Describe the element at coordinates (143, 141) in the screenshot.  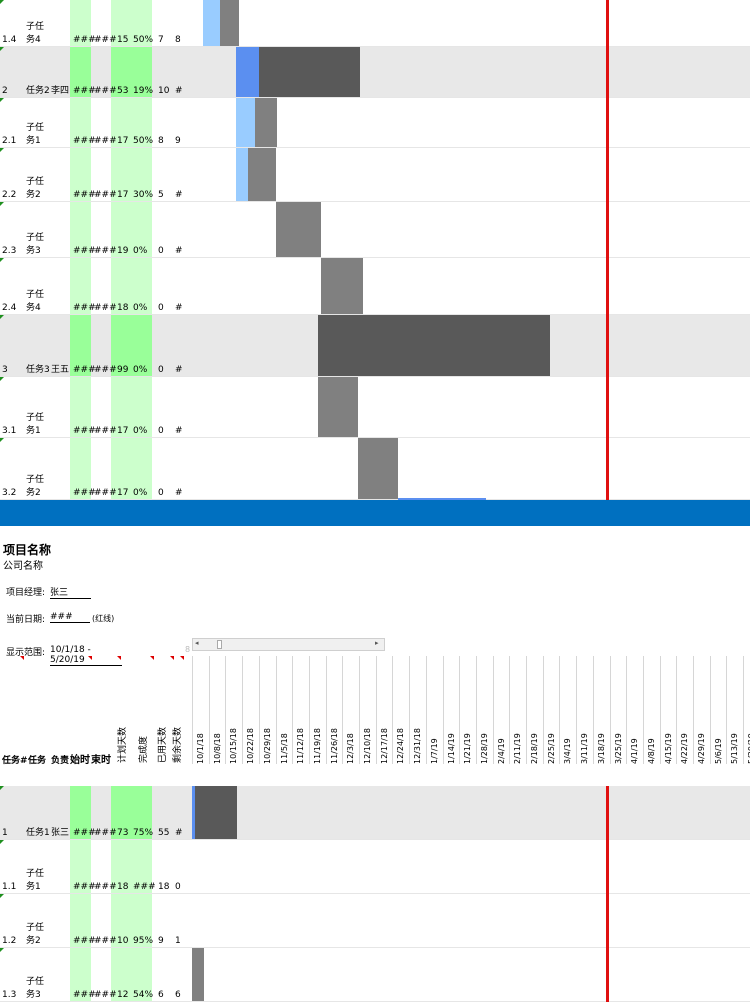
I see `percent-complete: 50%` at that location.